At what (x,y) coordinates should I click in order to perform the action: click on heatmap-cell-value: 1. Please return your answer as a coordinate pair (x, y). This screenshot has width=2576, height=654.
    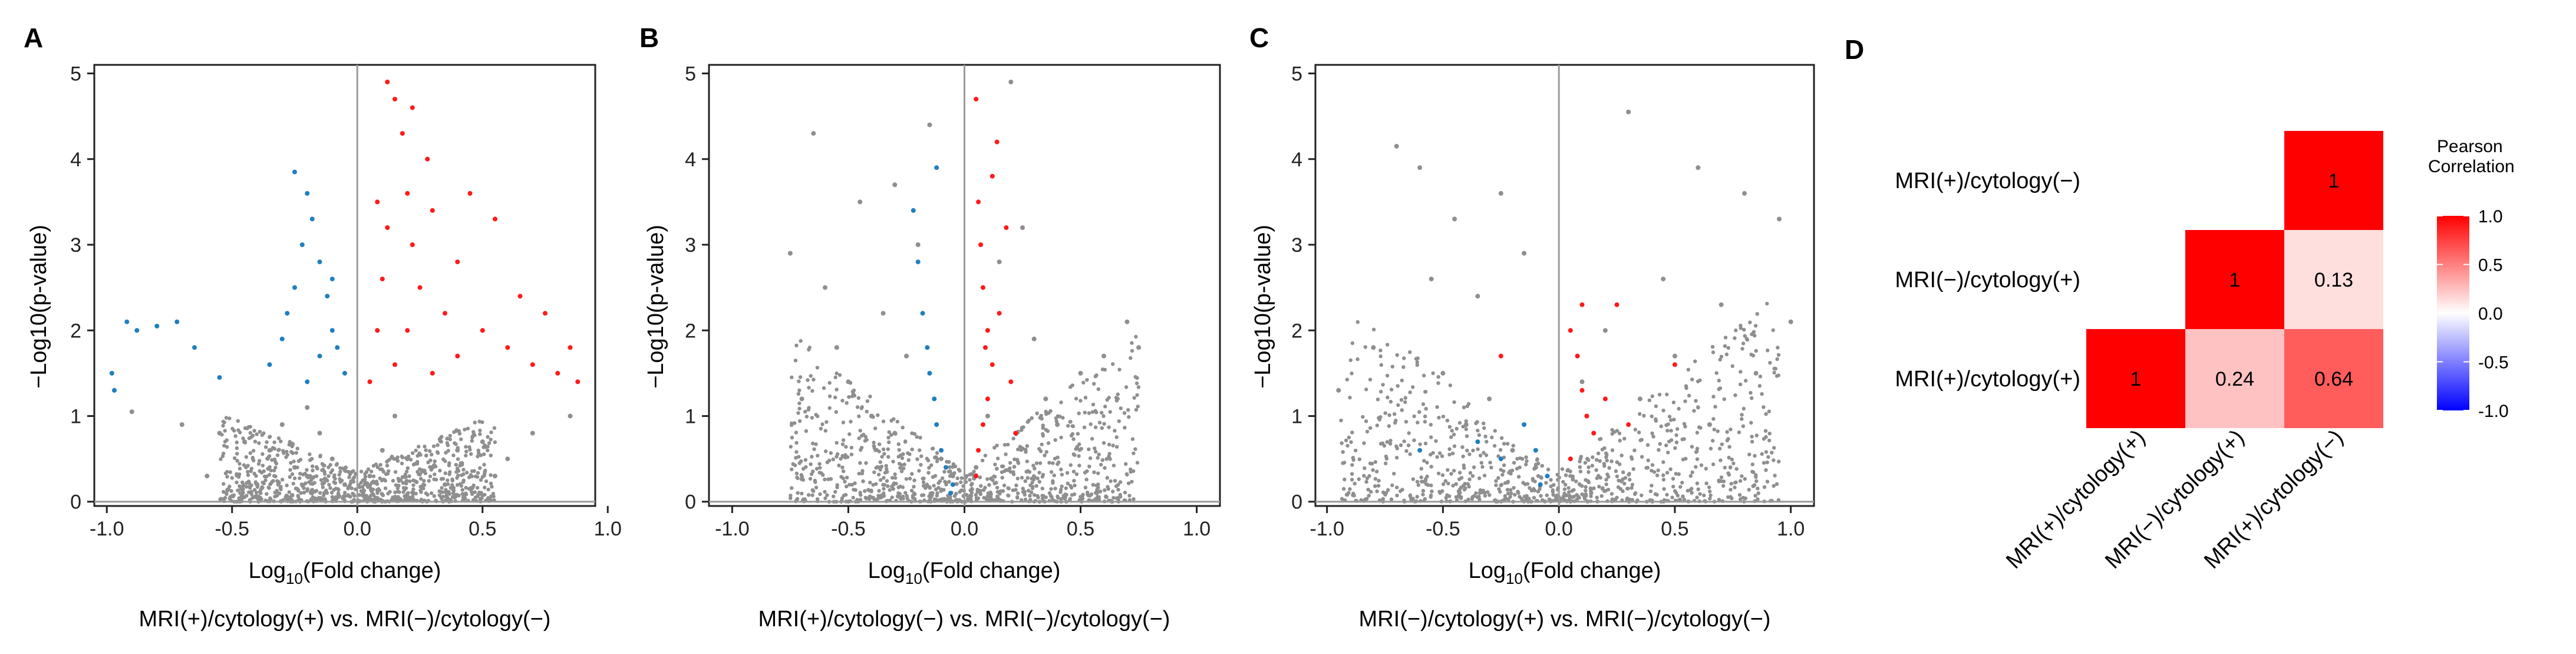
    Looking at the image, I should click on (2334, 181).